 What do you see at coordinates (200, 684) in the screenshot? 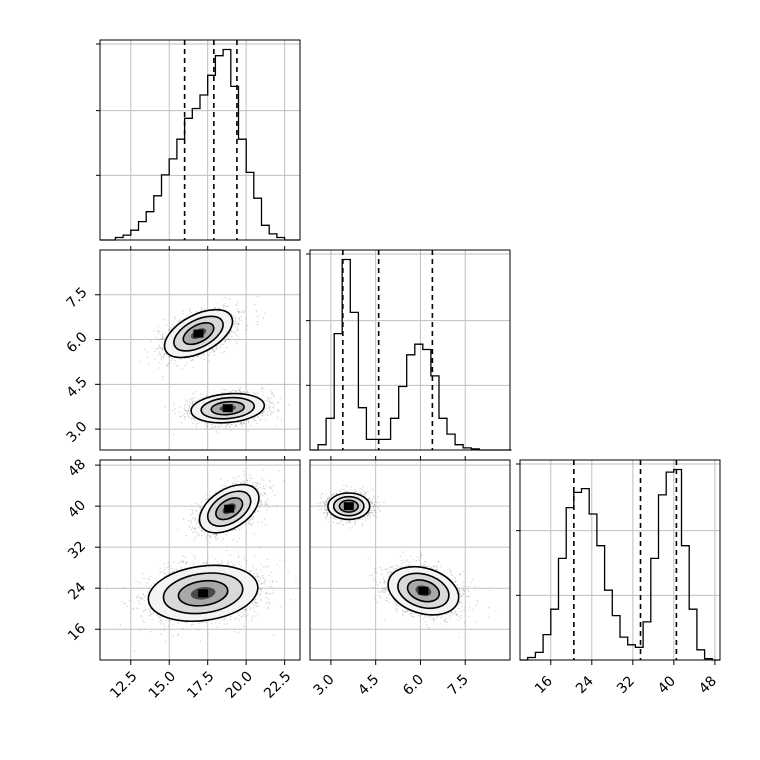
I see `xtick-label-0-2: 17.5` at bounding box center [200, 684].